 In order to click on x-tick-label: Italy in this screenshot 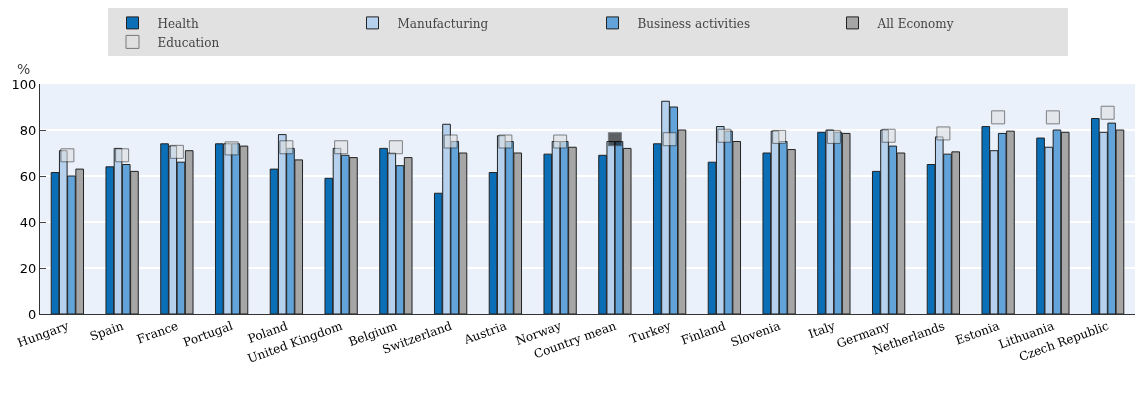, I will do `click(822, 330)`.